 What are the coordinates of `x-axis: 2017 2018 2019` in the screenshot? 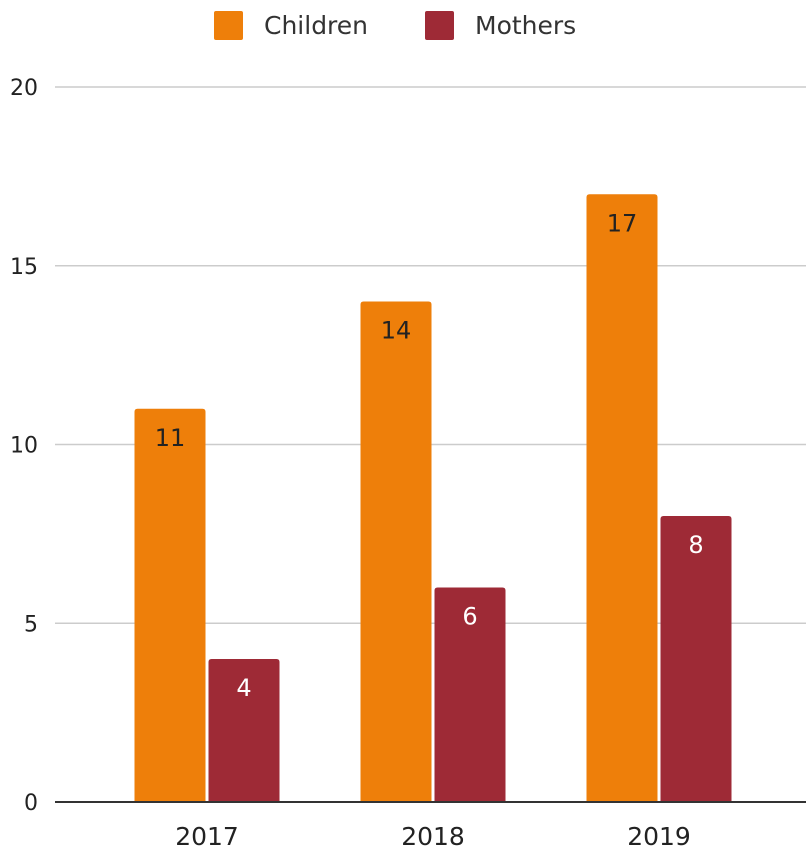 It's located at (430, 826).